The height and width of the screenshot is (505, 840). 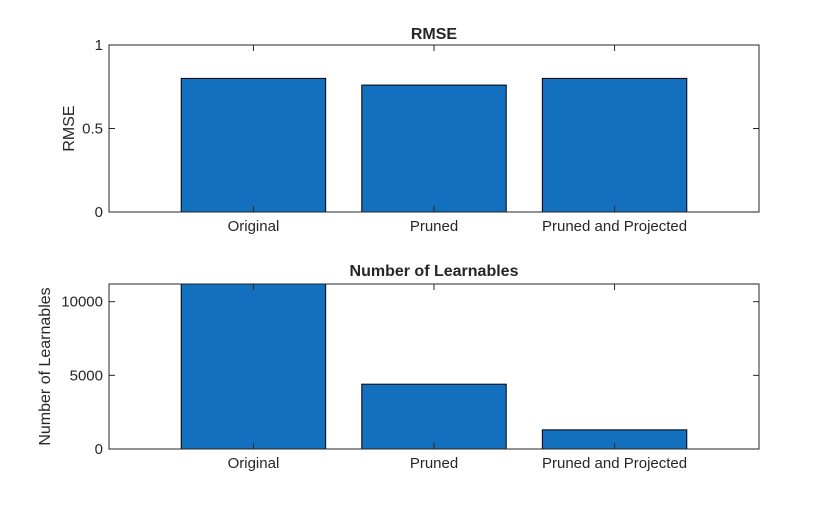 What do you see at coordinates (434, 148) in the screenshot?
I see `rmse-bar-pruned` at bounding box center [434, 148].